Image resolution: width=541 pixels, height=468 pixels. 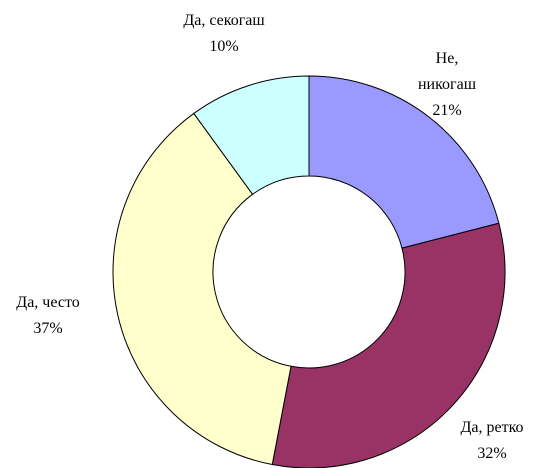 What do you see at coordinates (492, 453) in the screenshot?
I see `value-label: 32%` at bounding box center [492, 453].